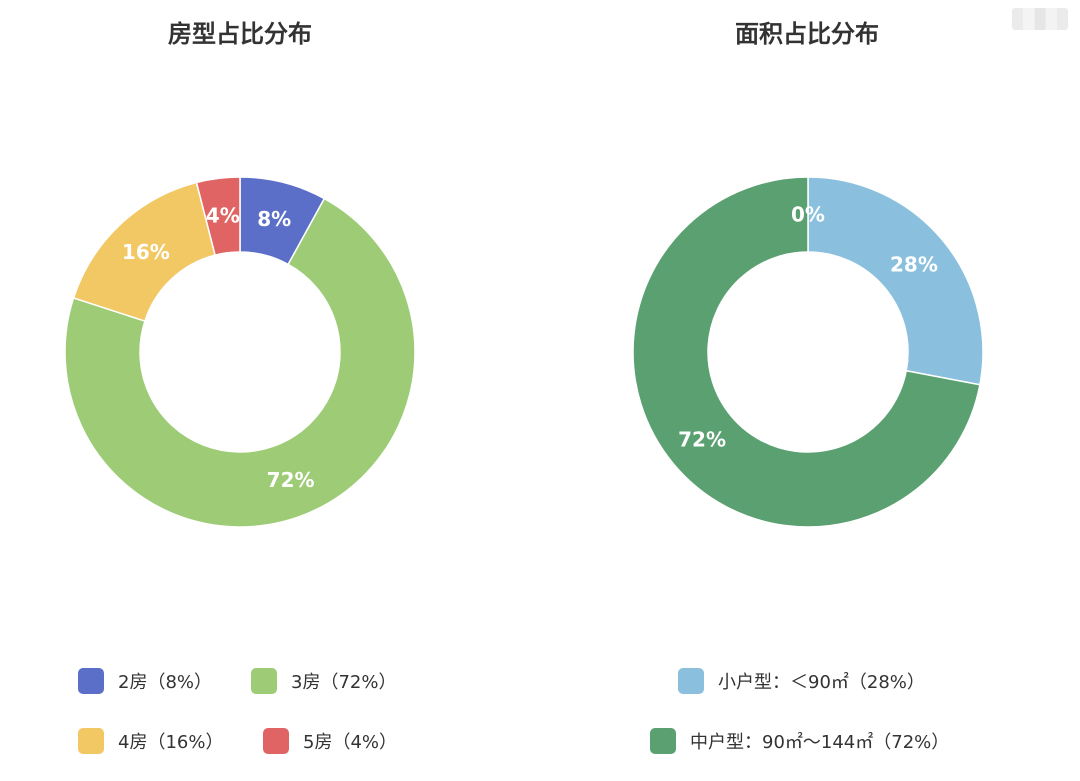 The height and width of the screenshot is (781, 1080). I want to click on legend-item-2room: 2房（8%）, so click(145, 681).